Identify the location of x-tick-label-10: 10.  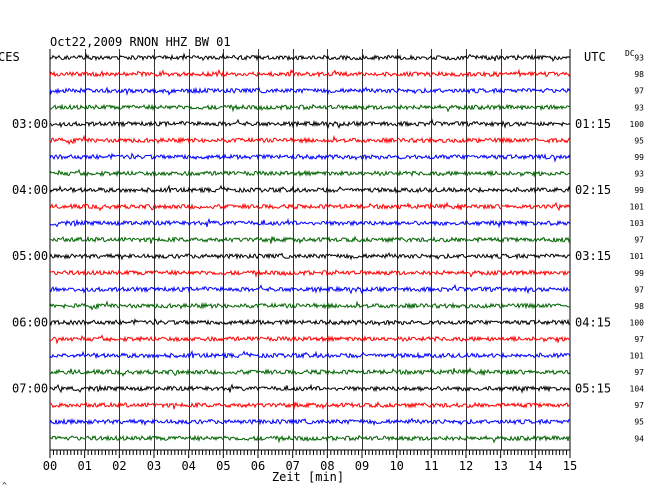
(396, 466).